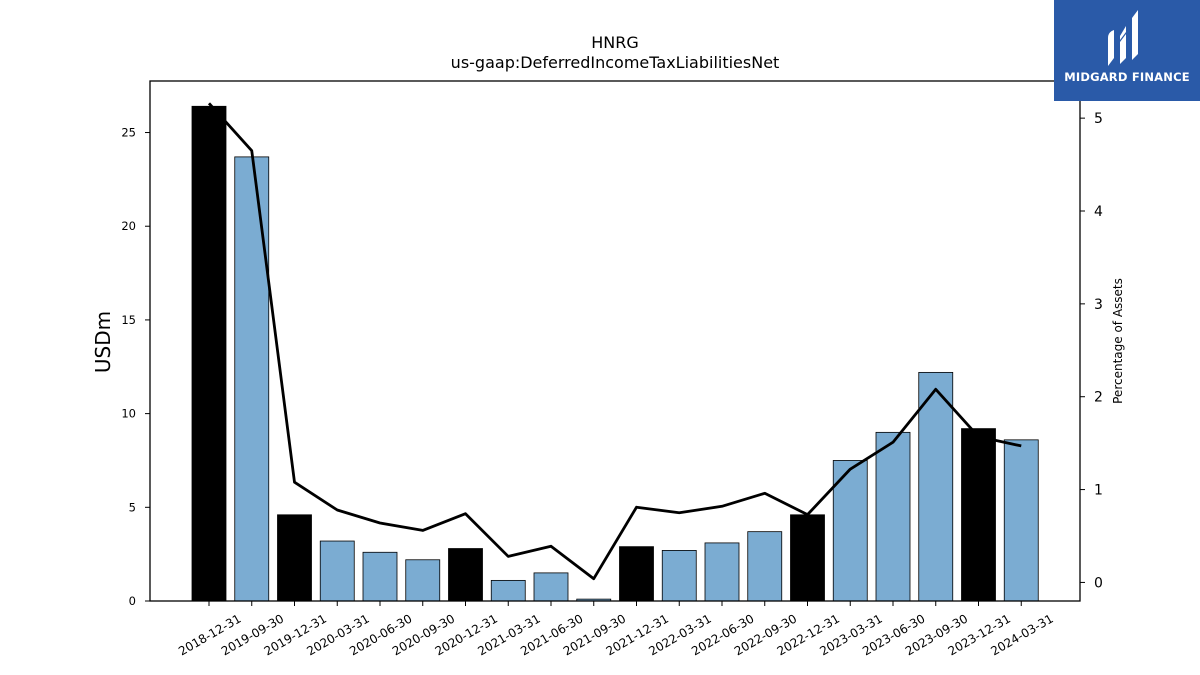  I want to click on y-tick-label: 10, so click(128, 414).